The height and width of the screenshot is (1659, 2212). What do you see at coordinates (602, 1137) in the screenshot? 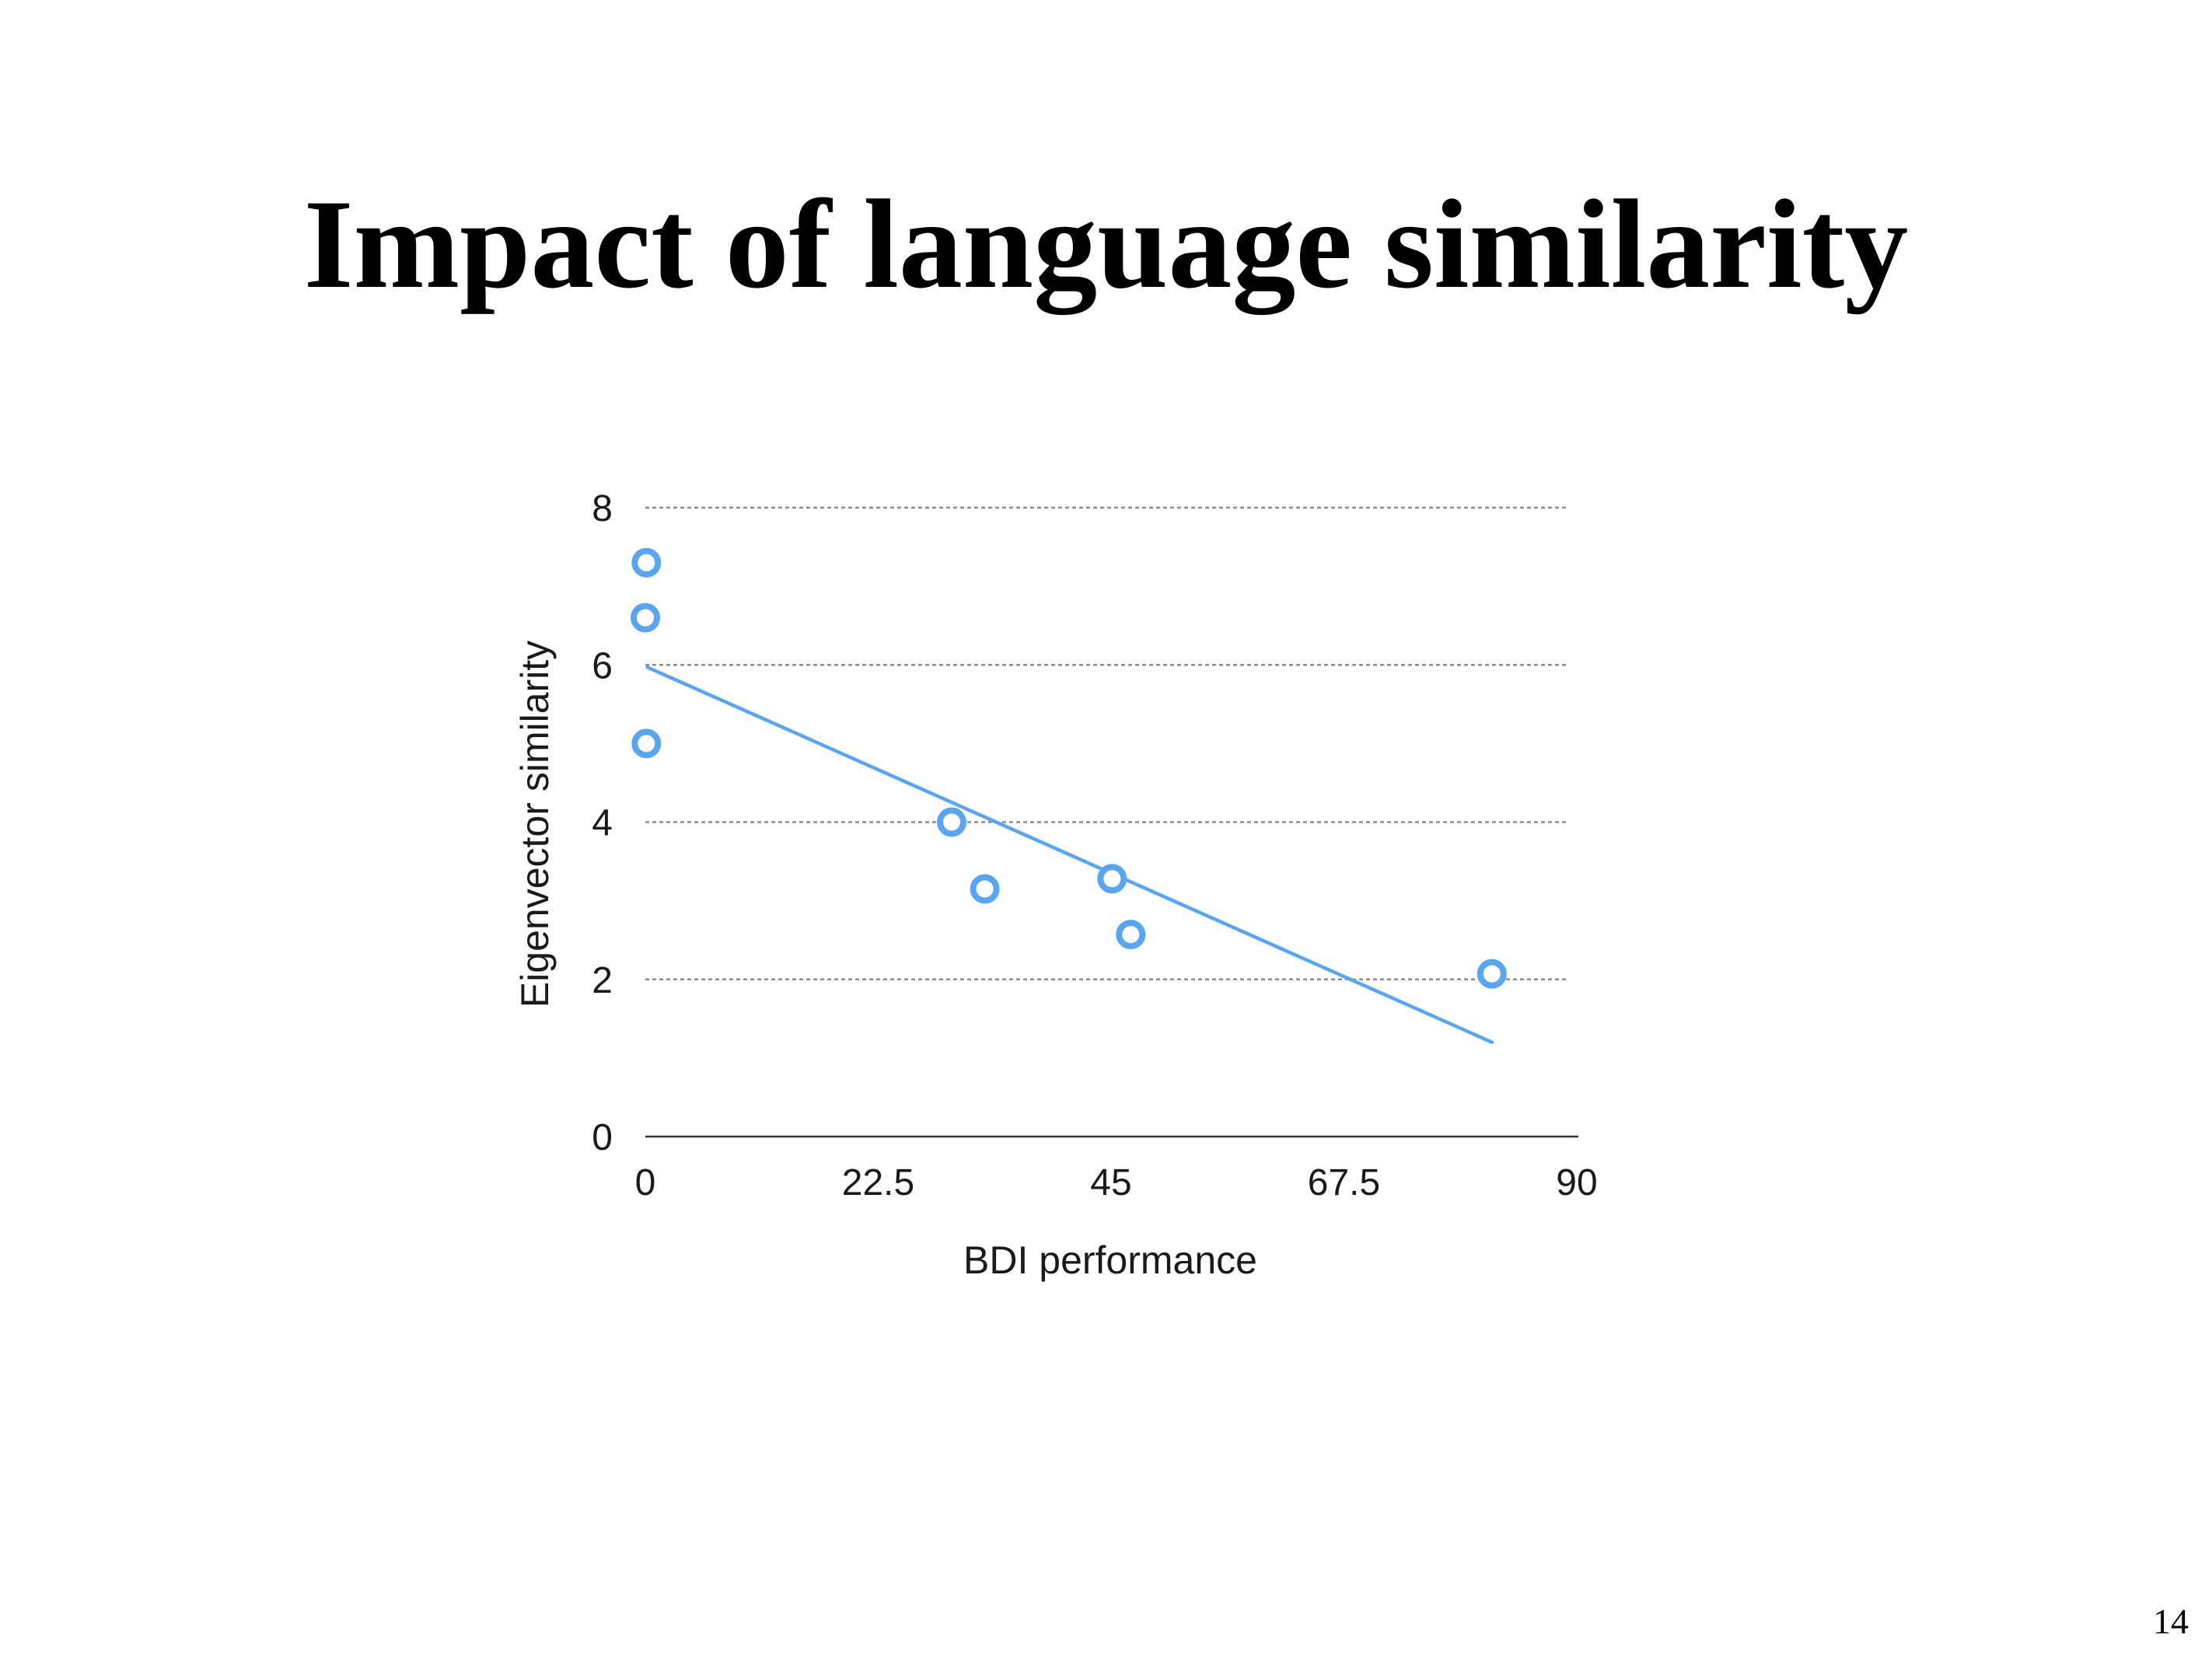
I see `y-tick-label: 0` at bounding box center [602, 1137].